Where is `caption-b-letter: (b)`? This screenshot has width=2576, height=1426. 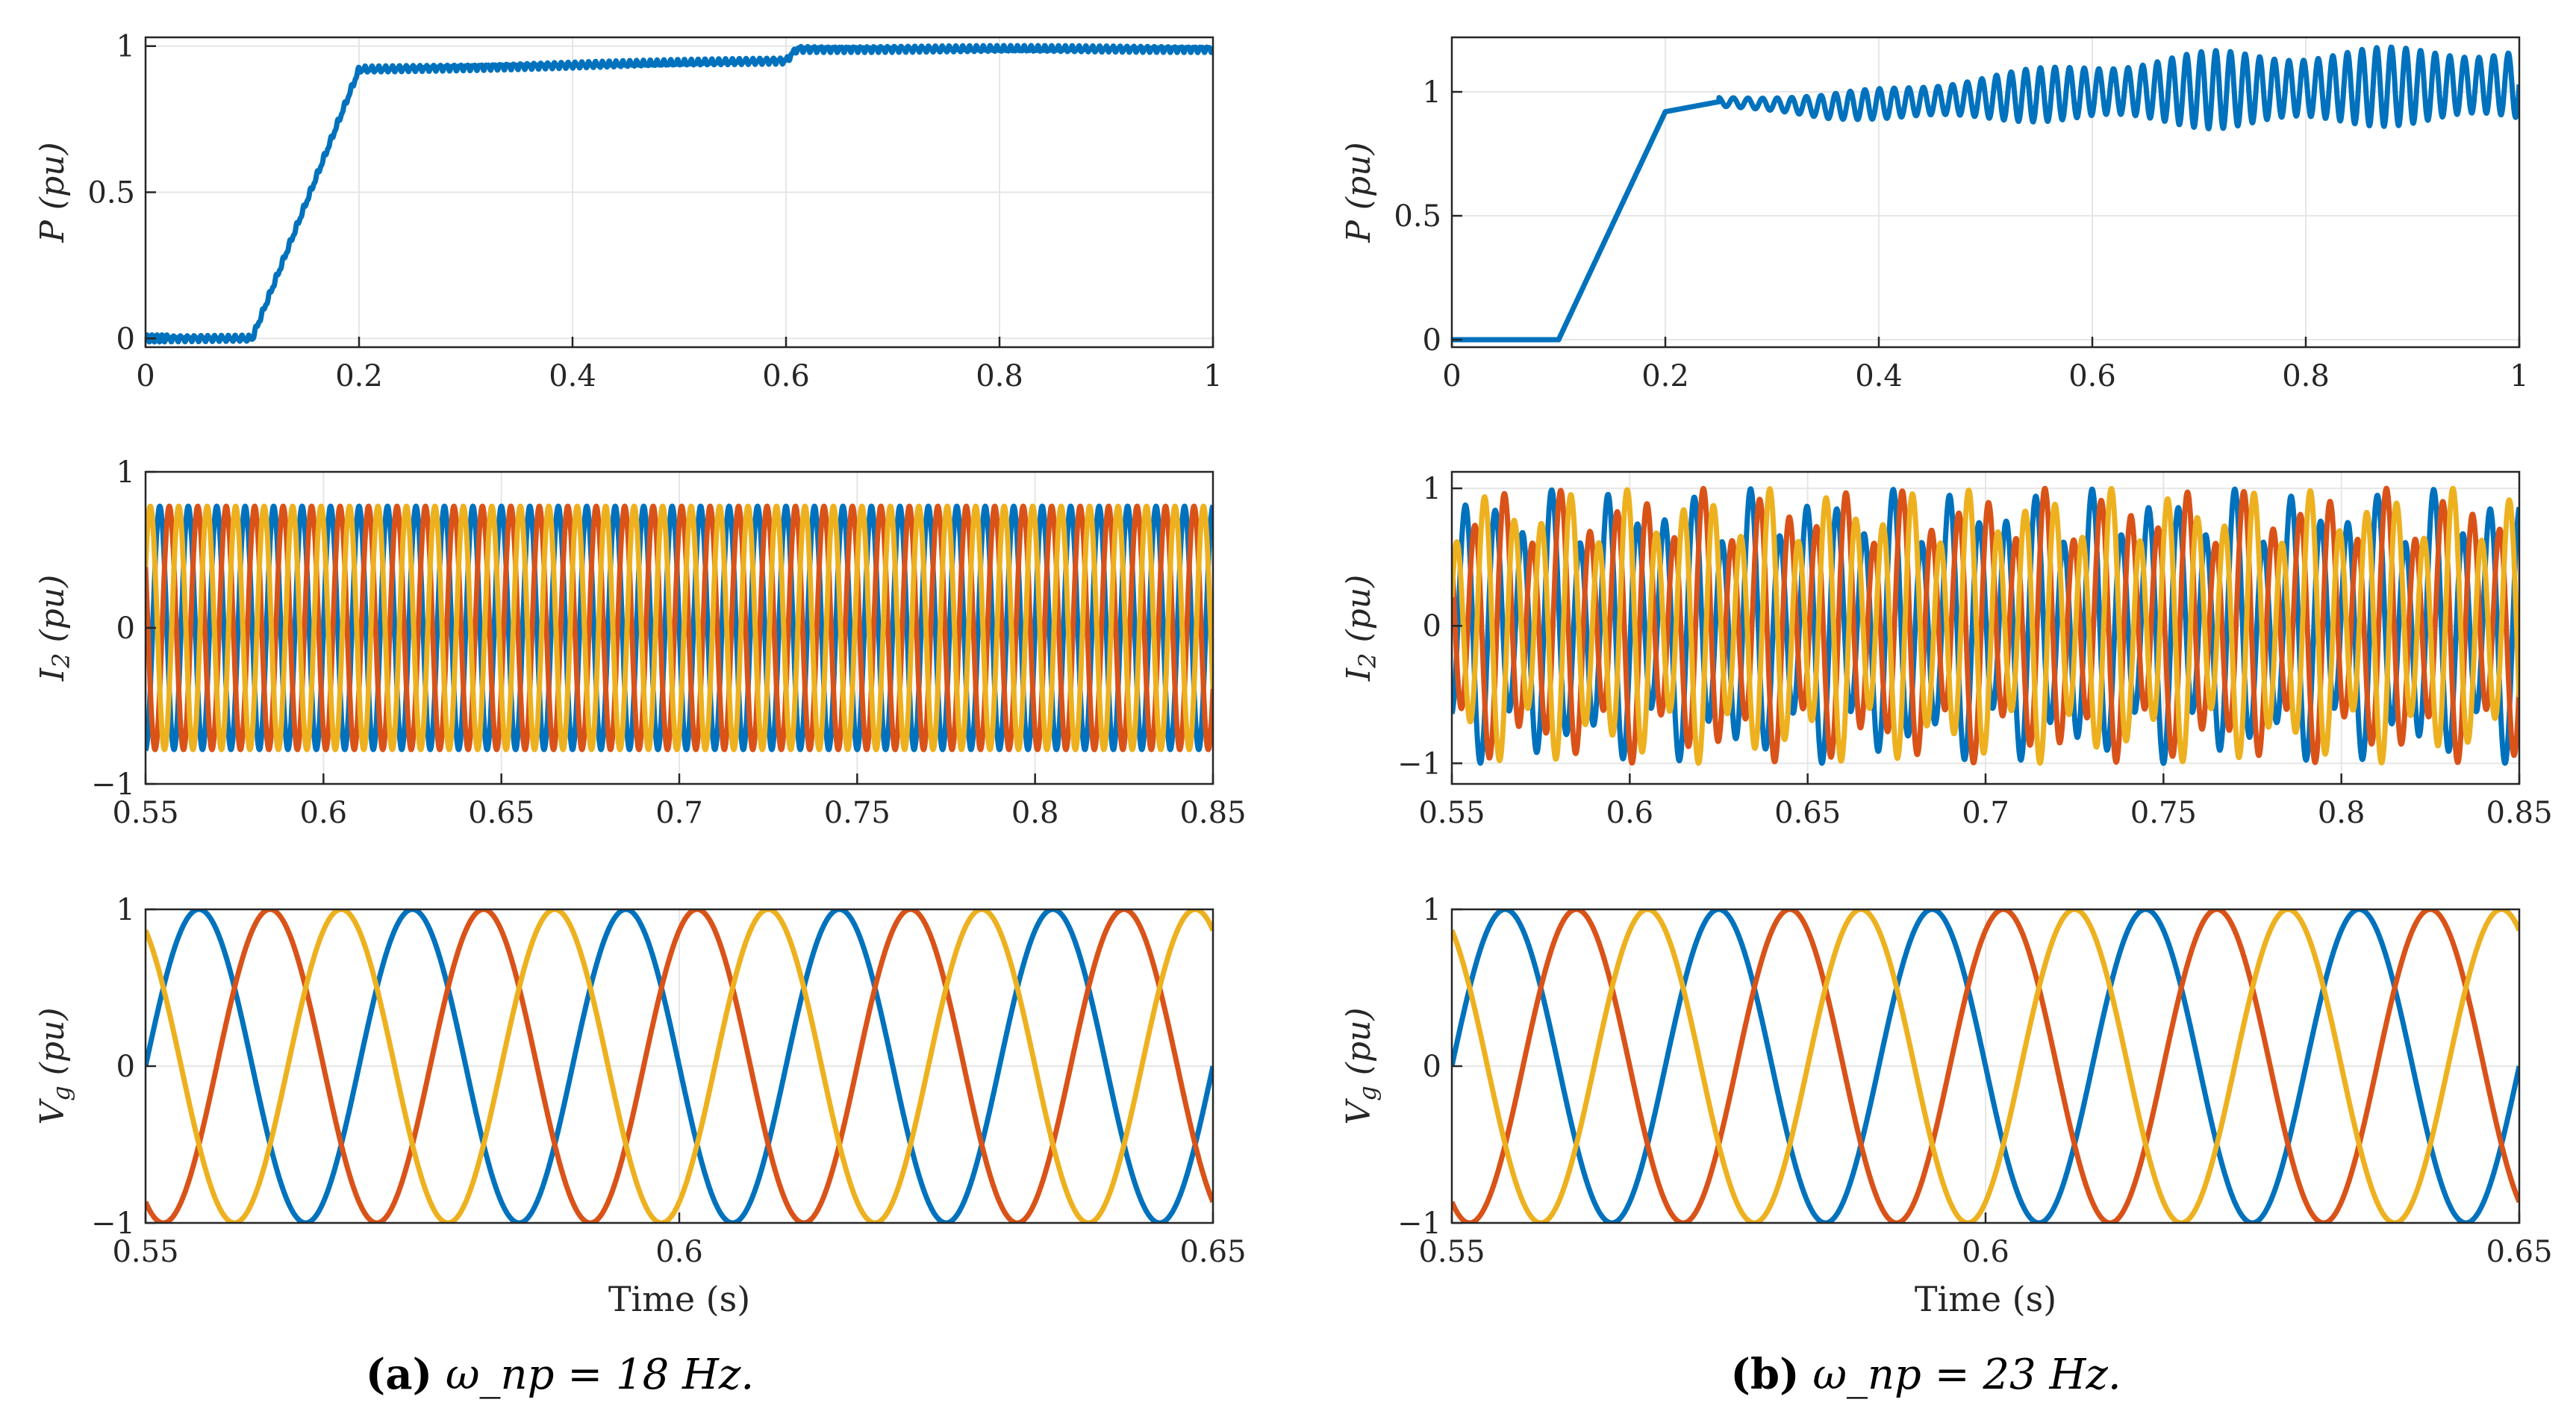 caption-b-letter: (b) is located at coordinates (1764, 1374).